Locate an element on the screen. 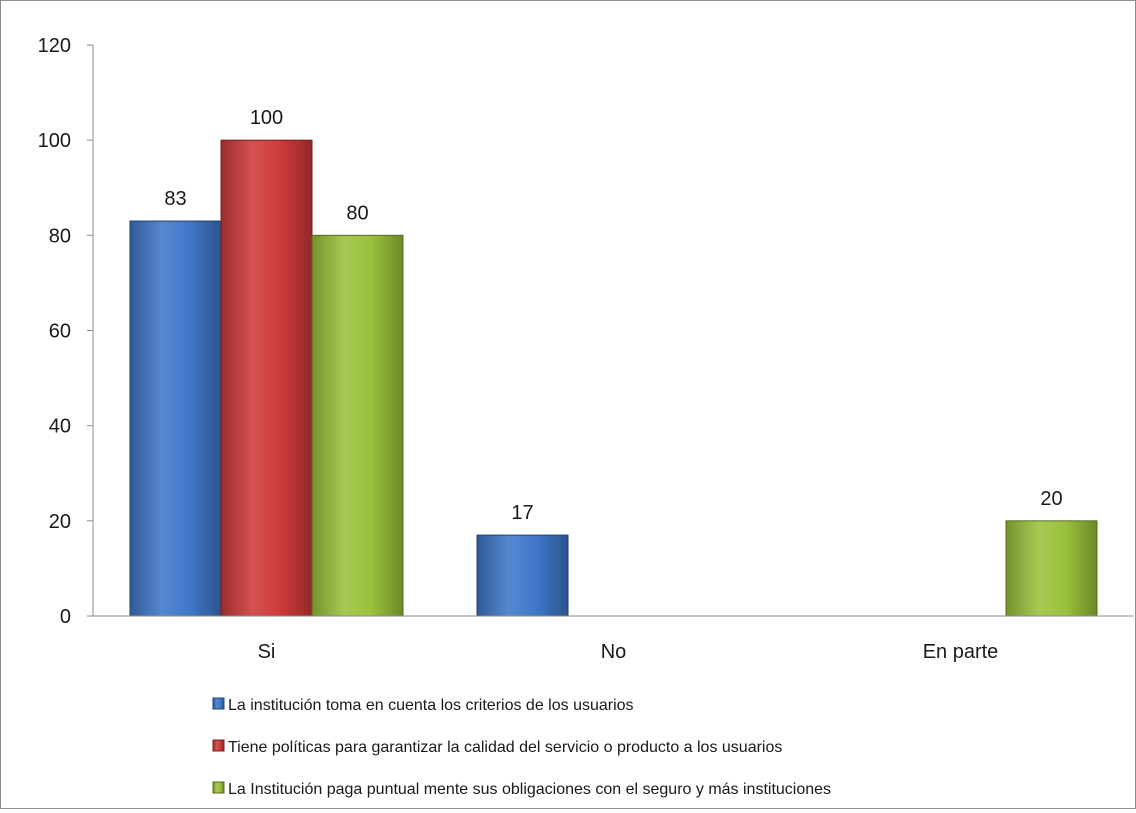  x-category-label: En parte is located at coordinates (961, 652).